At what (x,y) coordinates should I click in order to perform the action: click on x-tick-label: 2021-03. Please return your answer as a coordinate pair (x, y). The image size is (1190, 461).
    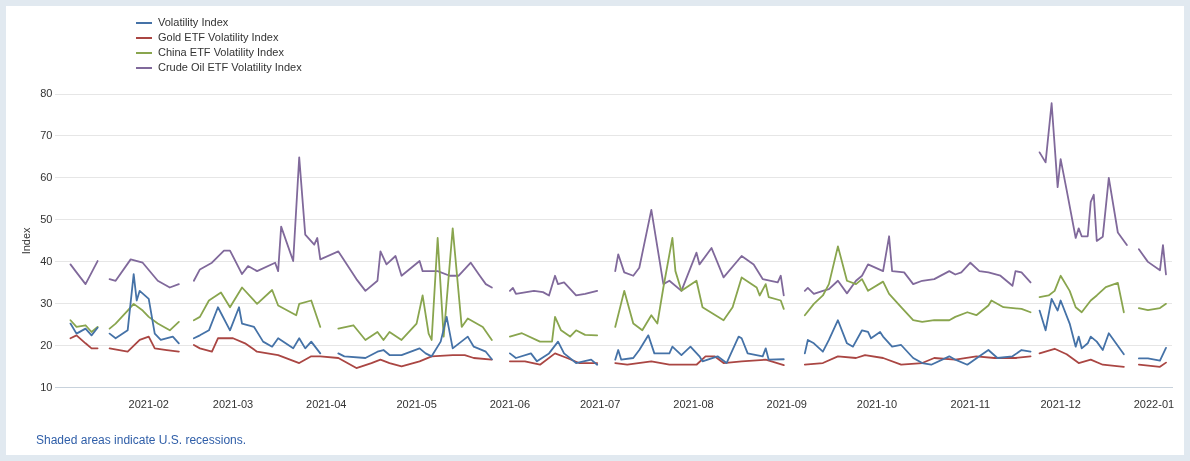
    Looking at the image, I should click on (233, 404).